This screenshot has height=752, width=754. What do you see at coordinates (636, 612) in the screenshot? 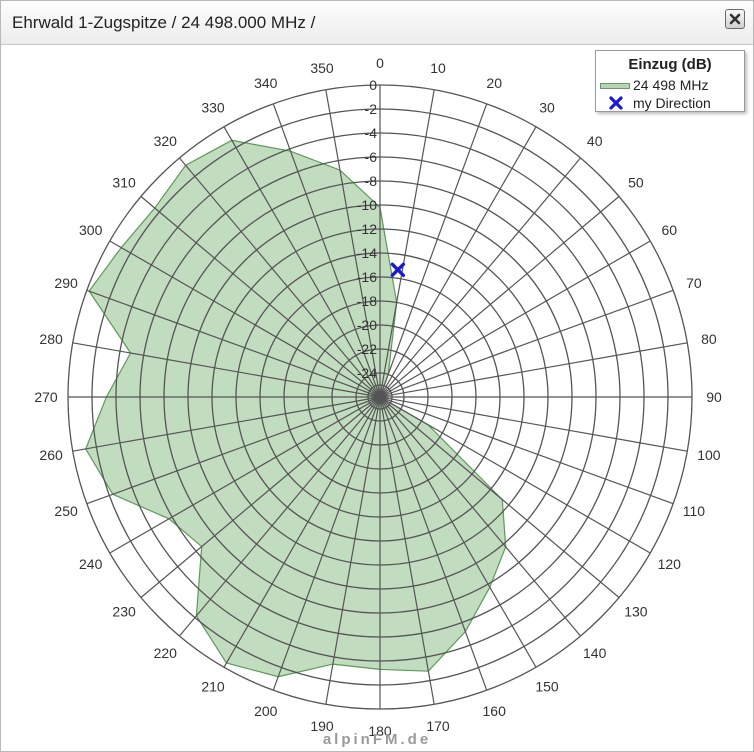
I see `angle-tick-label: 130` at bounding box center [636, 612].